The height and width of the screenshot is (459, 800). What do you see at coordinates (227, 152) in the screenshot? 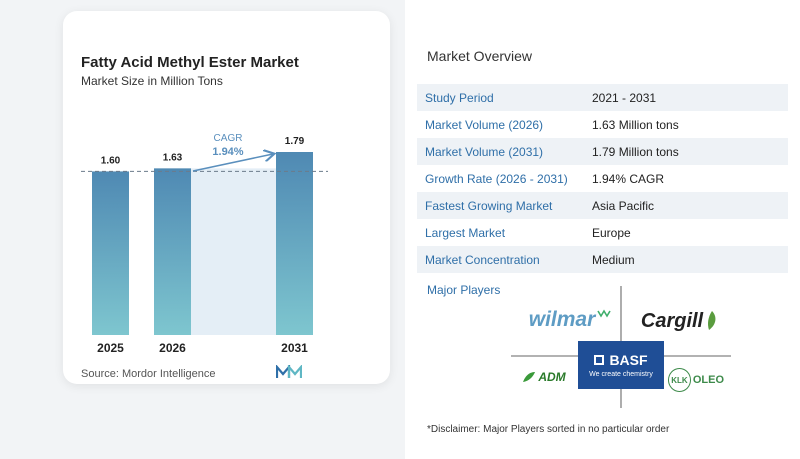
I see `cagr-value: 1.94%` at bounding box center [227, 152].